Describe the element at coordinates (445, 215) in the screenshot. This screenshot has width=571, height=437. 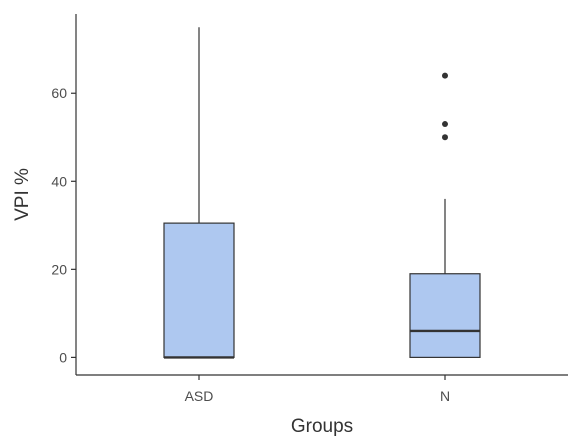
I see `box-group-n` at that location.